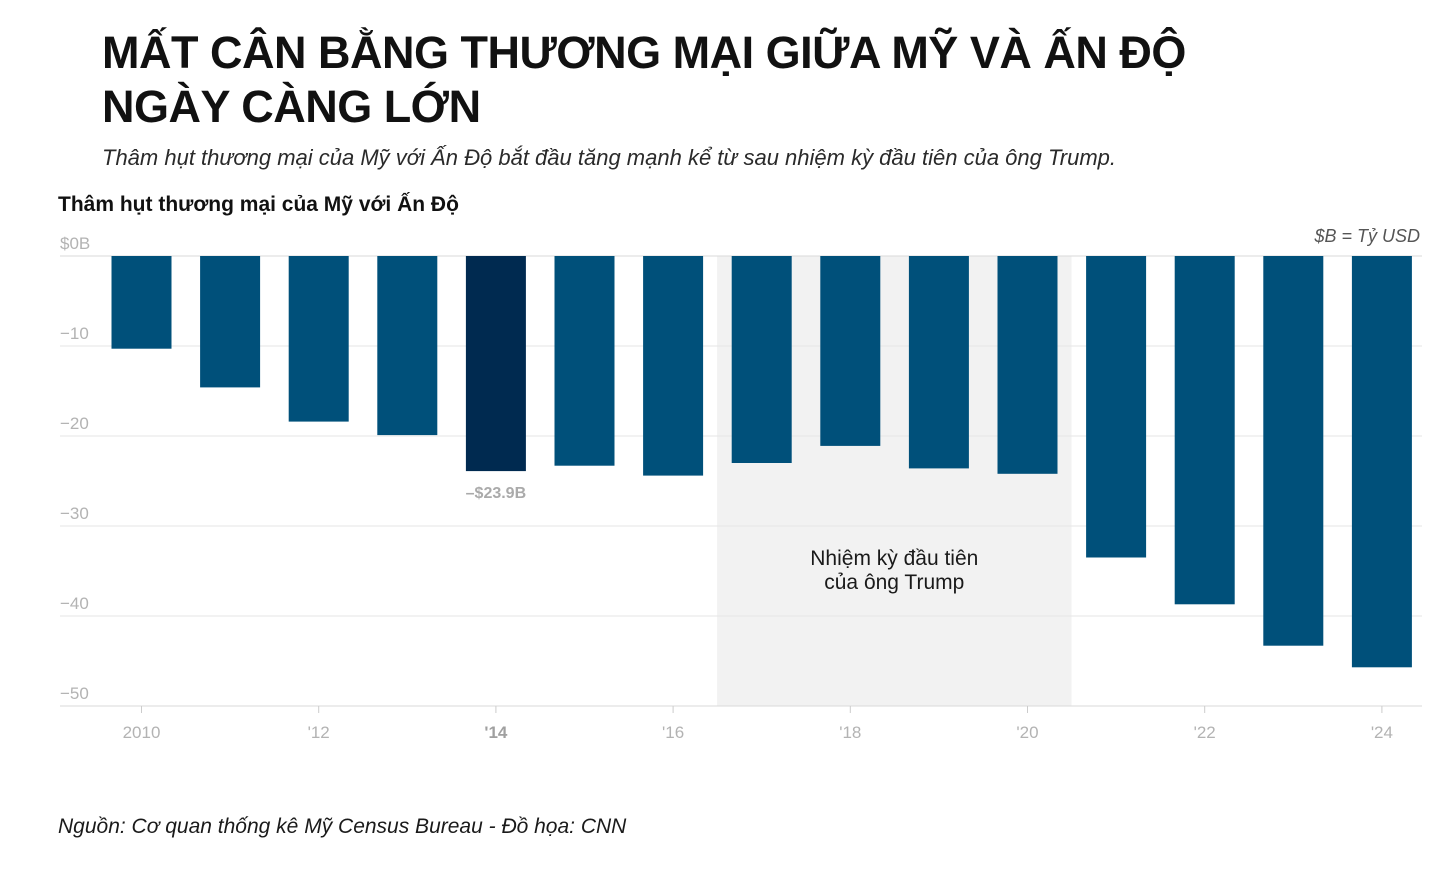  I want to click on bar-2010, so click(141, 302).